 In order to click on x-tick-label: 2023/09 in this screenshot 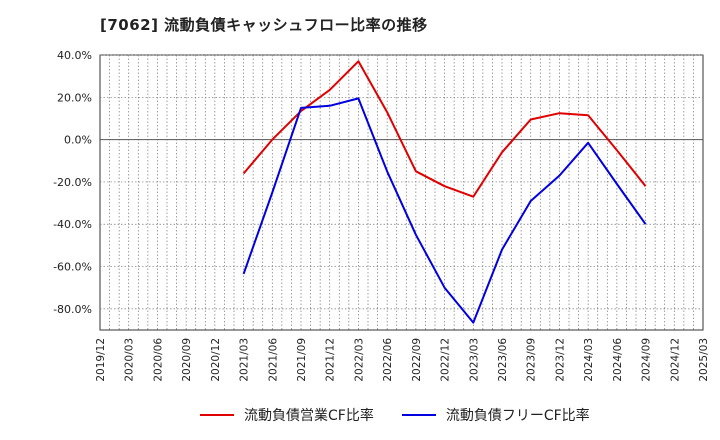, I will do `click(532, 360)`.